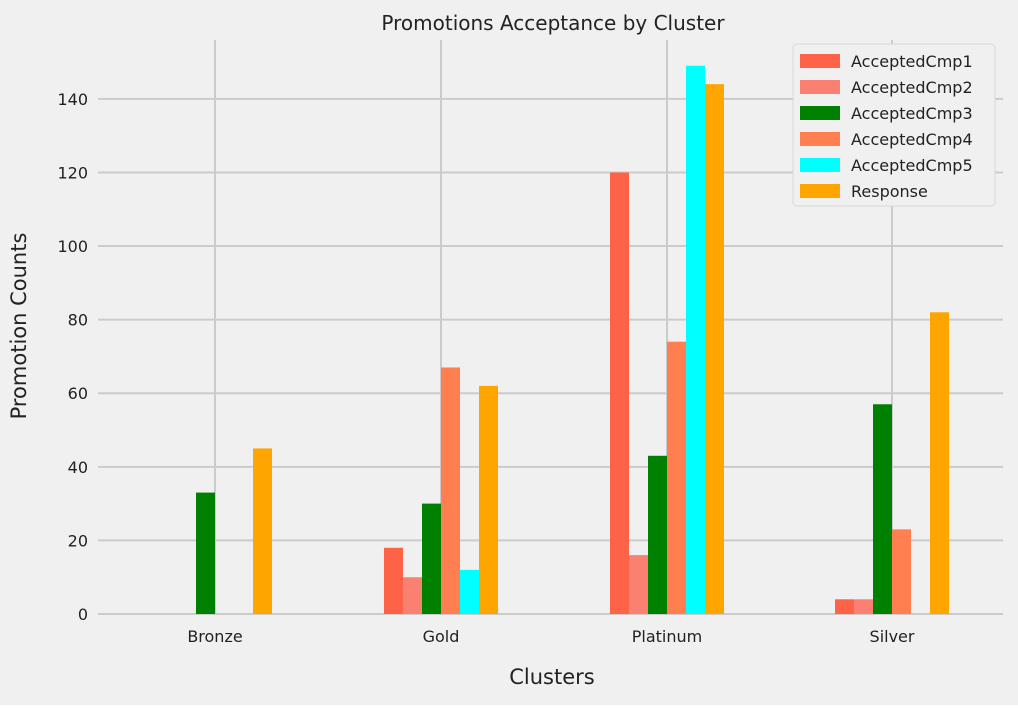 Image resolution: width=1018 pixels, height=709 pixels. I want to click on bar-acceptedcmp3-platinum, so click(657, 534).